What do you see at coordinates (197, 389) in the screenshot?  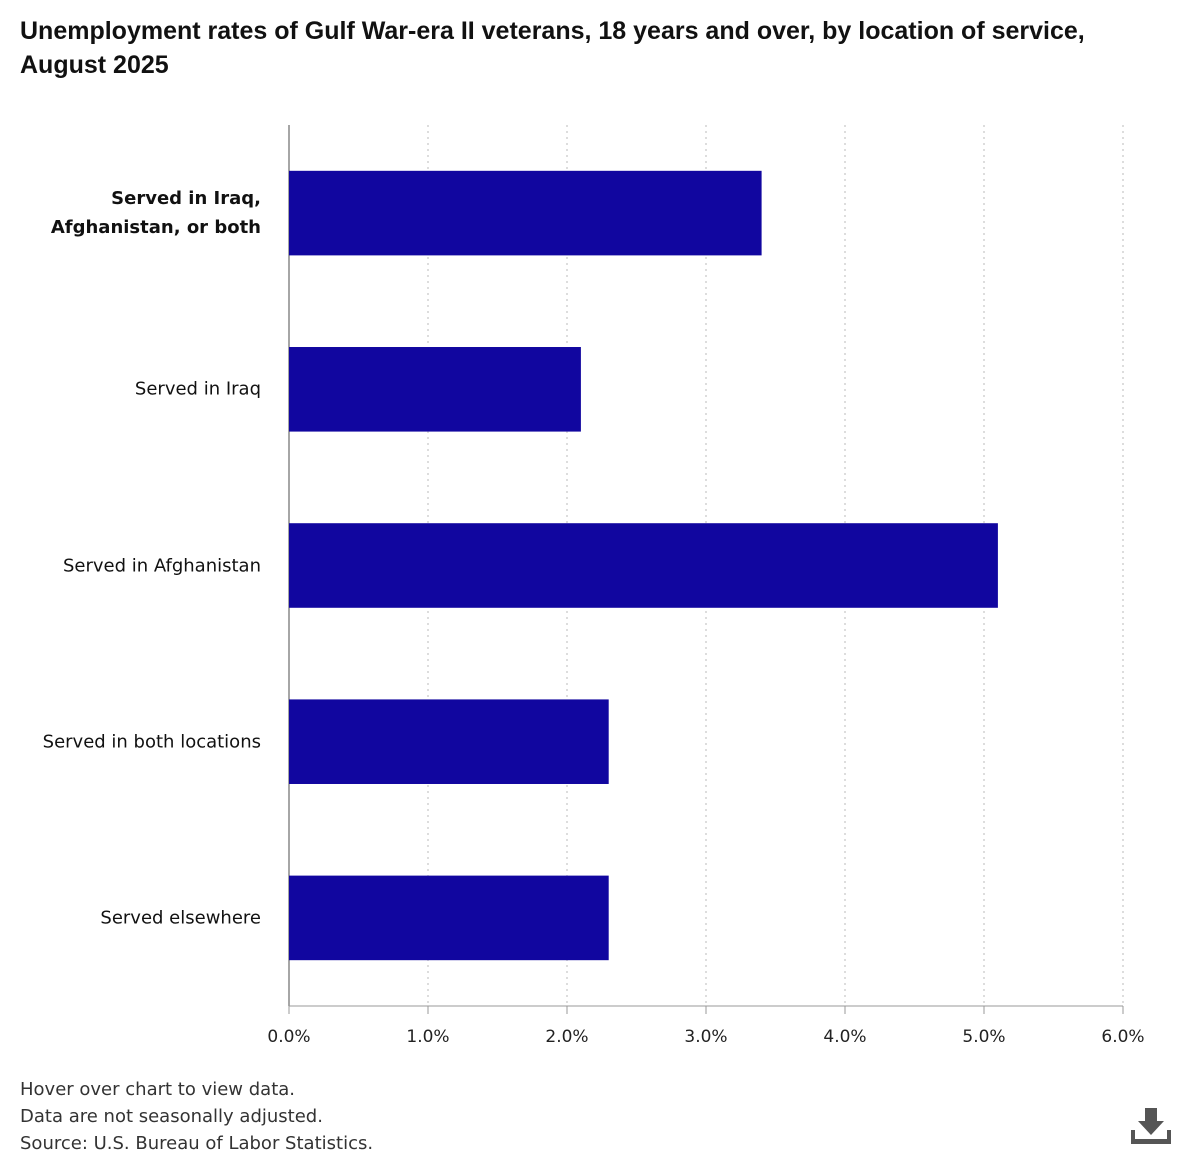 I see `y-tick-label: Served in Iraq` at bounding box center [197, 389].